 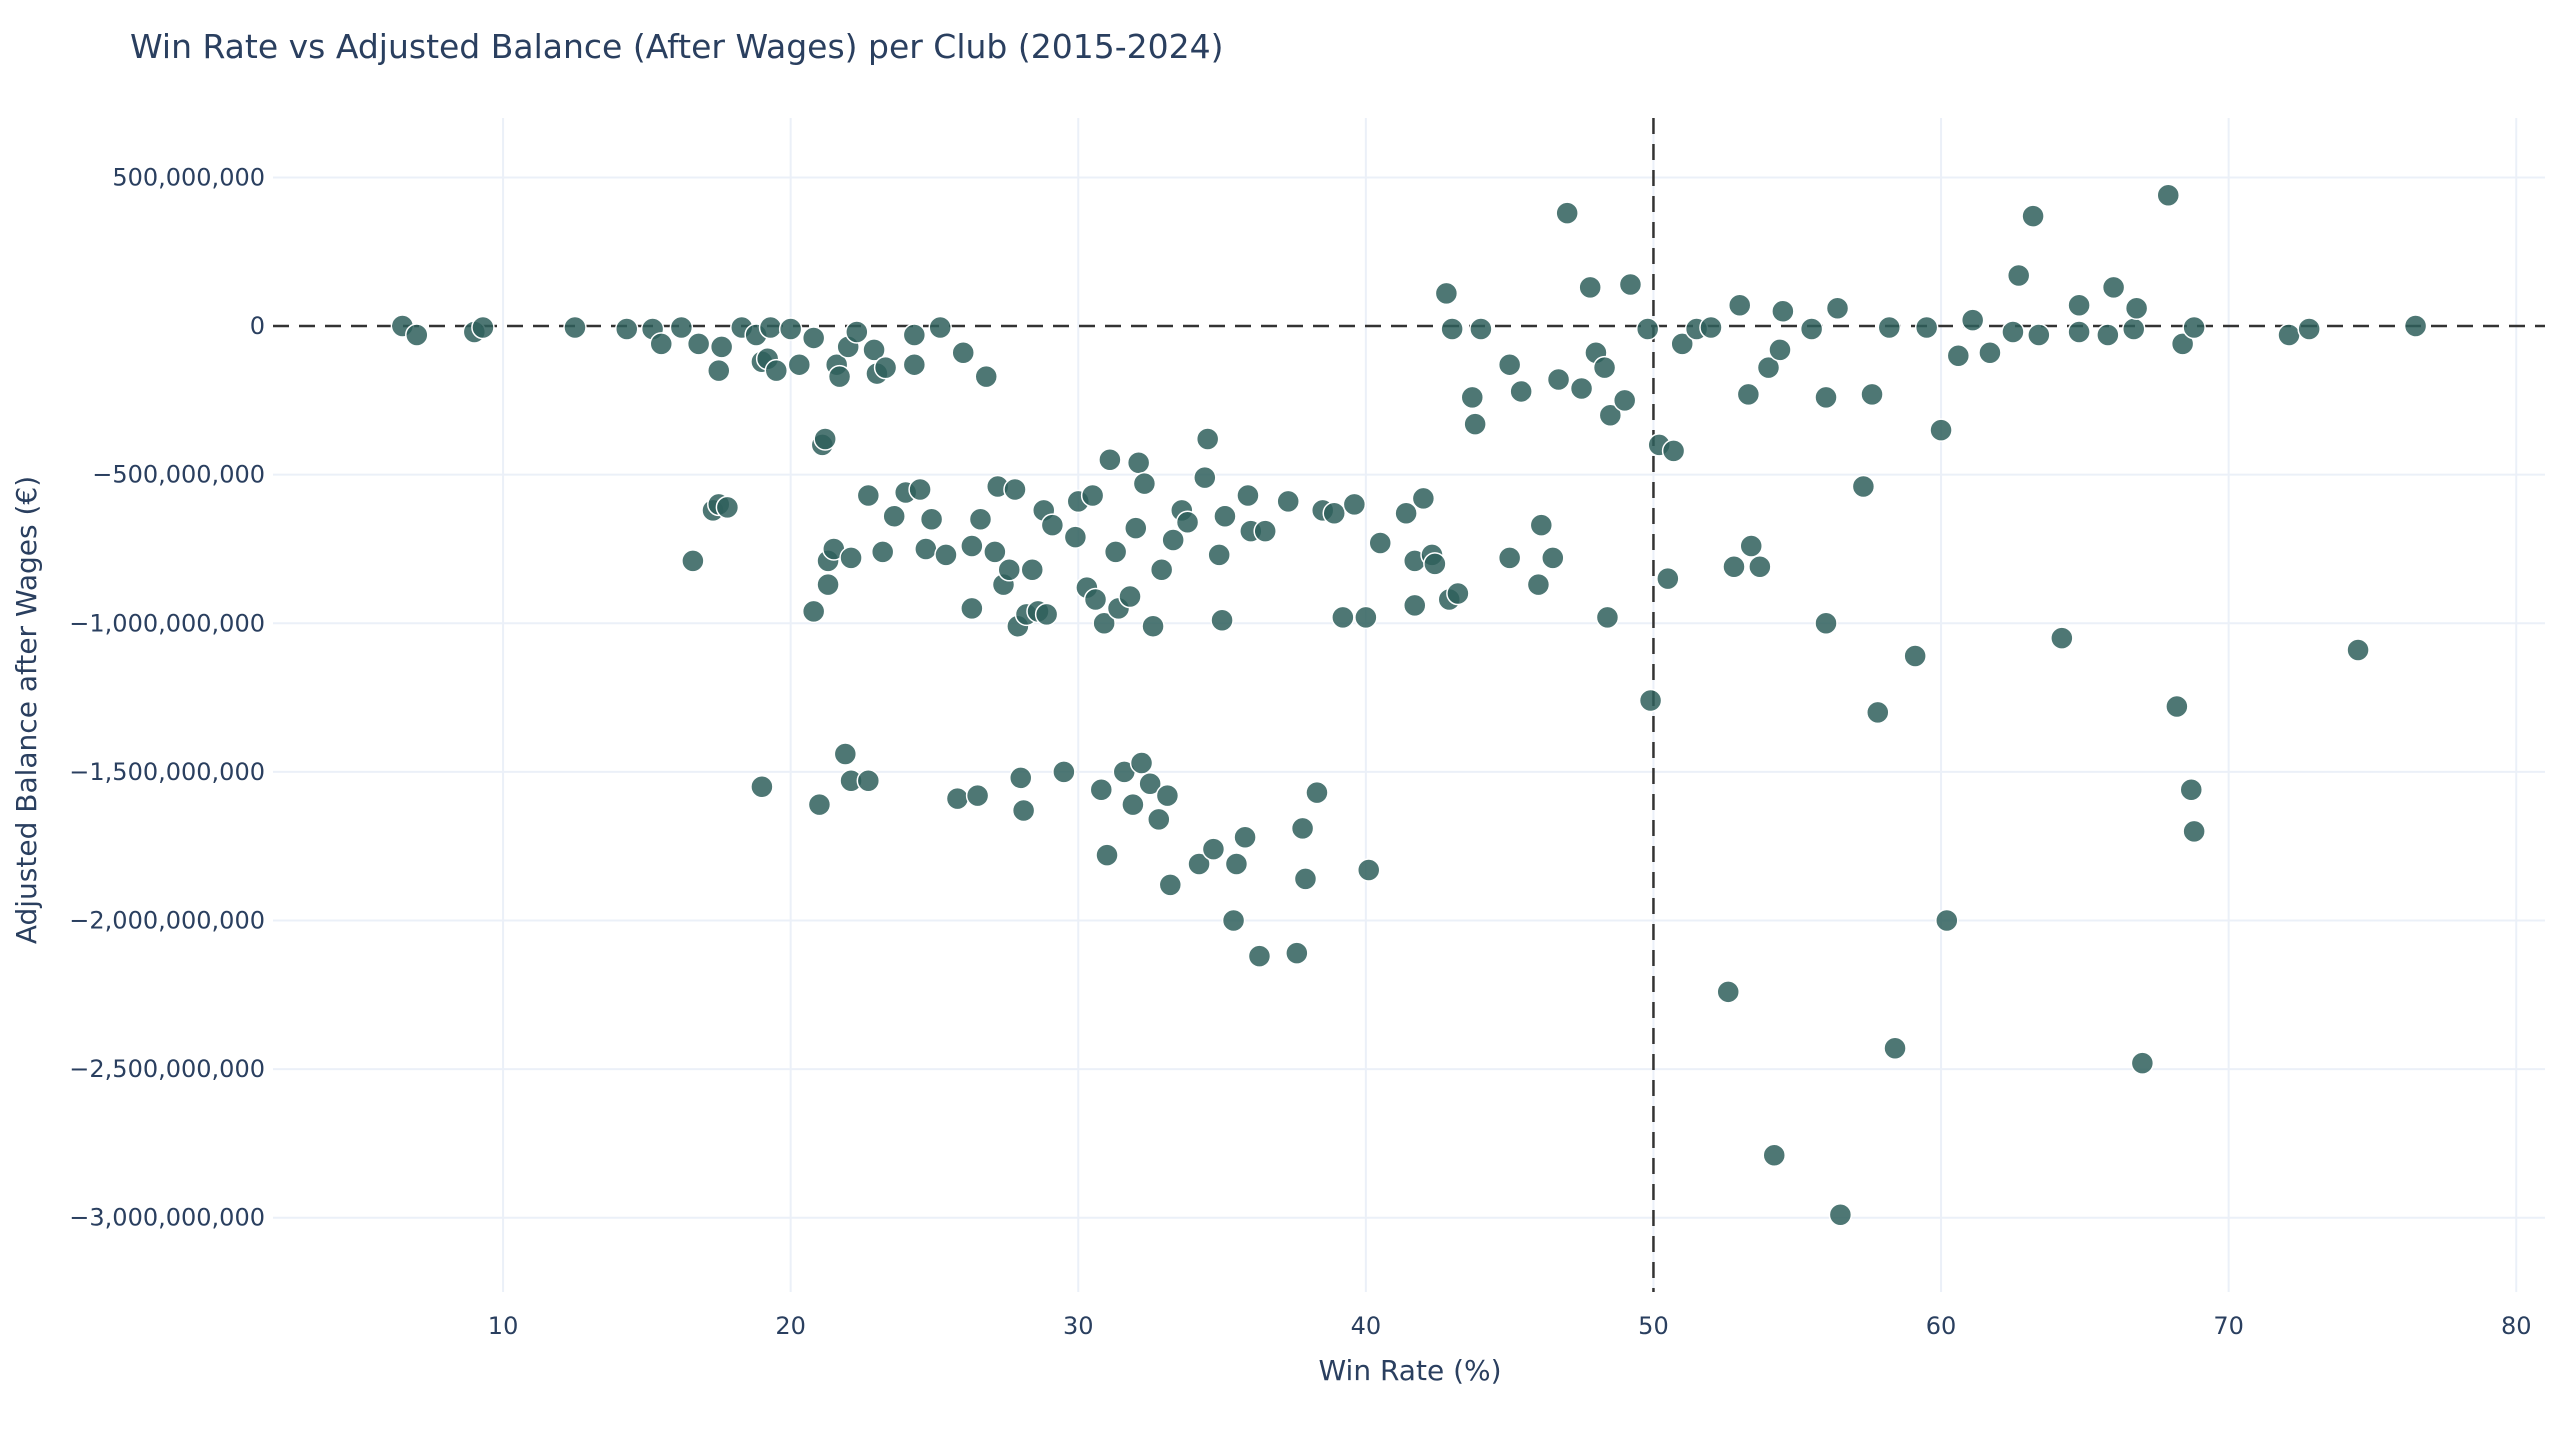 What do you see at coordinates (1941, 1326) in the screenshot?
I see `x-tick-label: 60` at bounding box center [1941, 1326].